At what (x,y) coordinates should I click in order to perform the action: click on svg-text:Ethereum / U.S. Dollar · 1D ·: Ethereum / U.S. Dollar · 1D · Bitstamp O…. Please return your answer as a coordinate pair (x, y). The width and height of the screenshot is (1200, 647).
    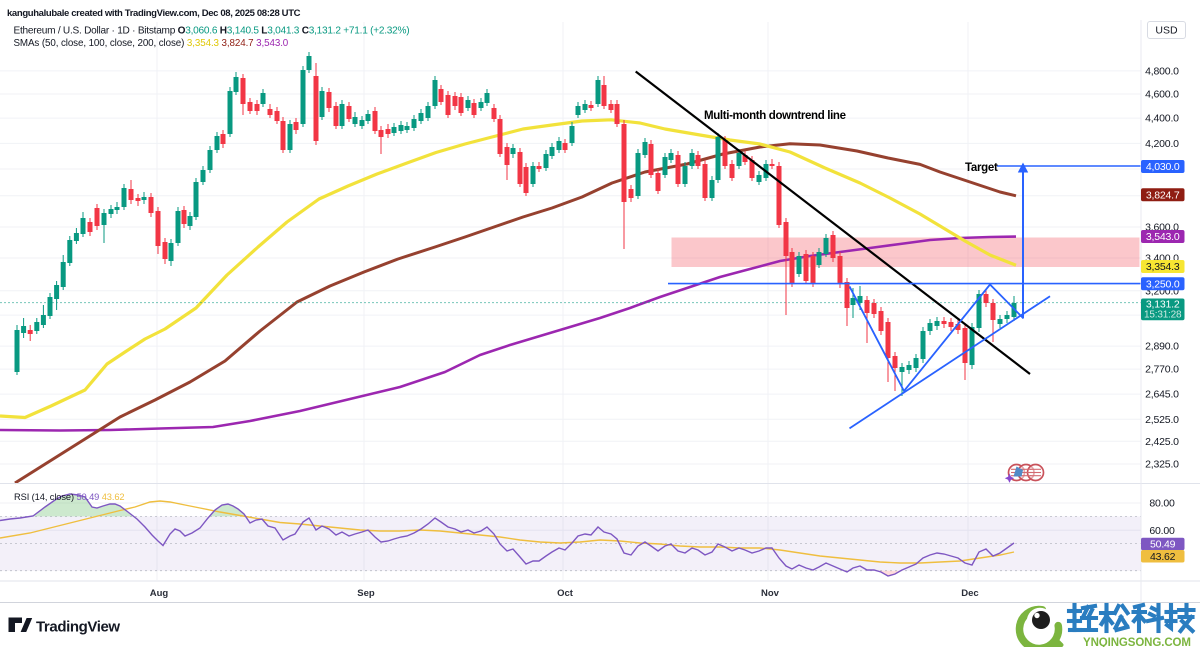
    Looking at the image, I should click on (212, 31).